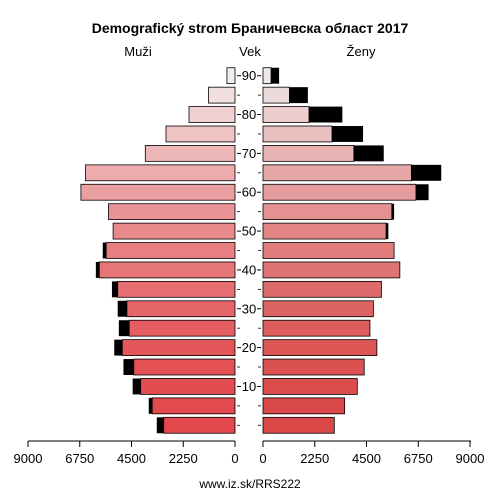 Image resolution: width=500 pixels, height=500 pixels. What do you see at coordinates (366, 458) in the screenshot?
I see `x-tick-label-right-4500: 4500` at bounding box center [366, 458].